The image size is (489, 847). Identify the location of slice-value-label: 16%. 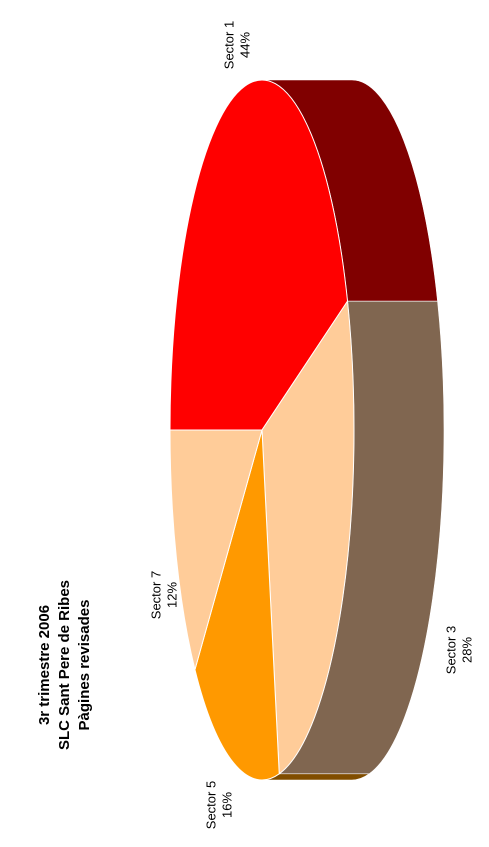
(226, 805).